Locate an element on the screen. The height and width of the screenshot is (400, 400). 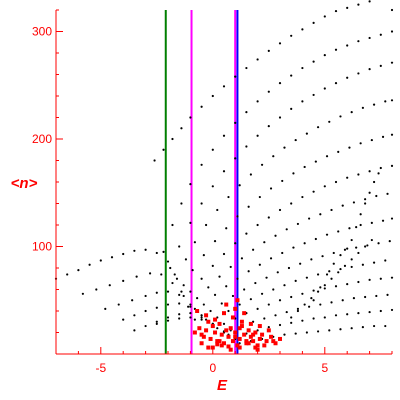
x-tick-label-1: 0 is located at coordinates (212, 368).